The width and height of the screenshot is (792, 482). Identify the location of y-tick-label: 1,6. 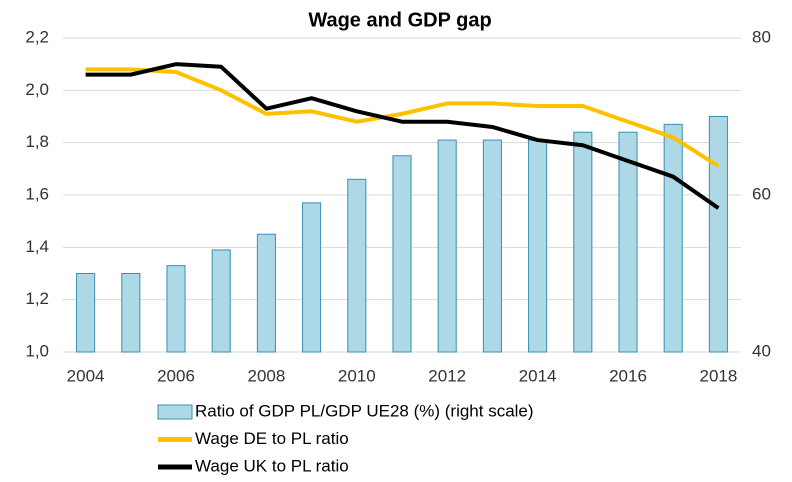
(37, 193).